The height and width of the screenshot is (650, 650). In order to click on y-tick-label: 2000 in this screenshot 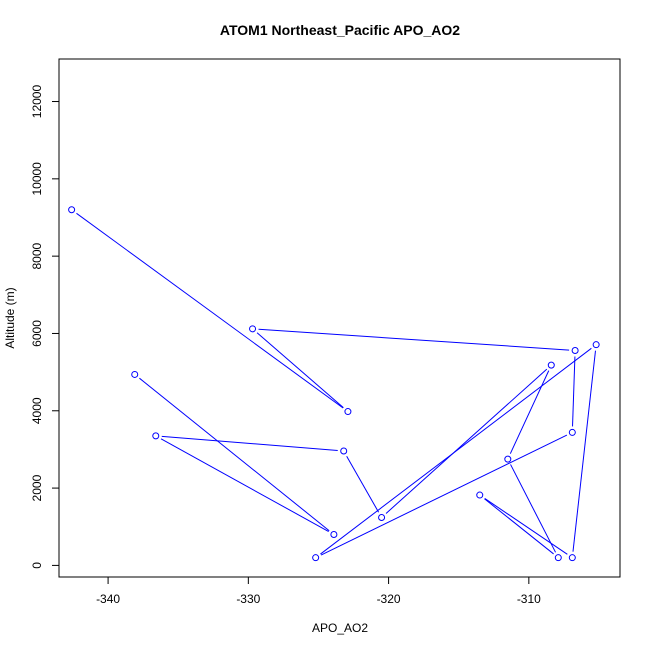, I will do `click(37, 487)`.